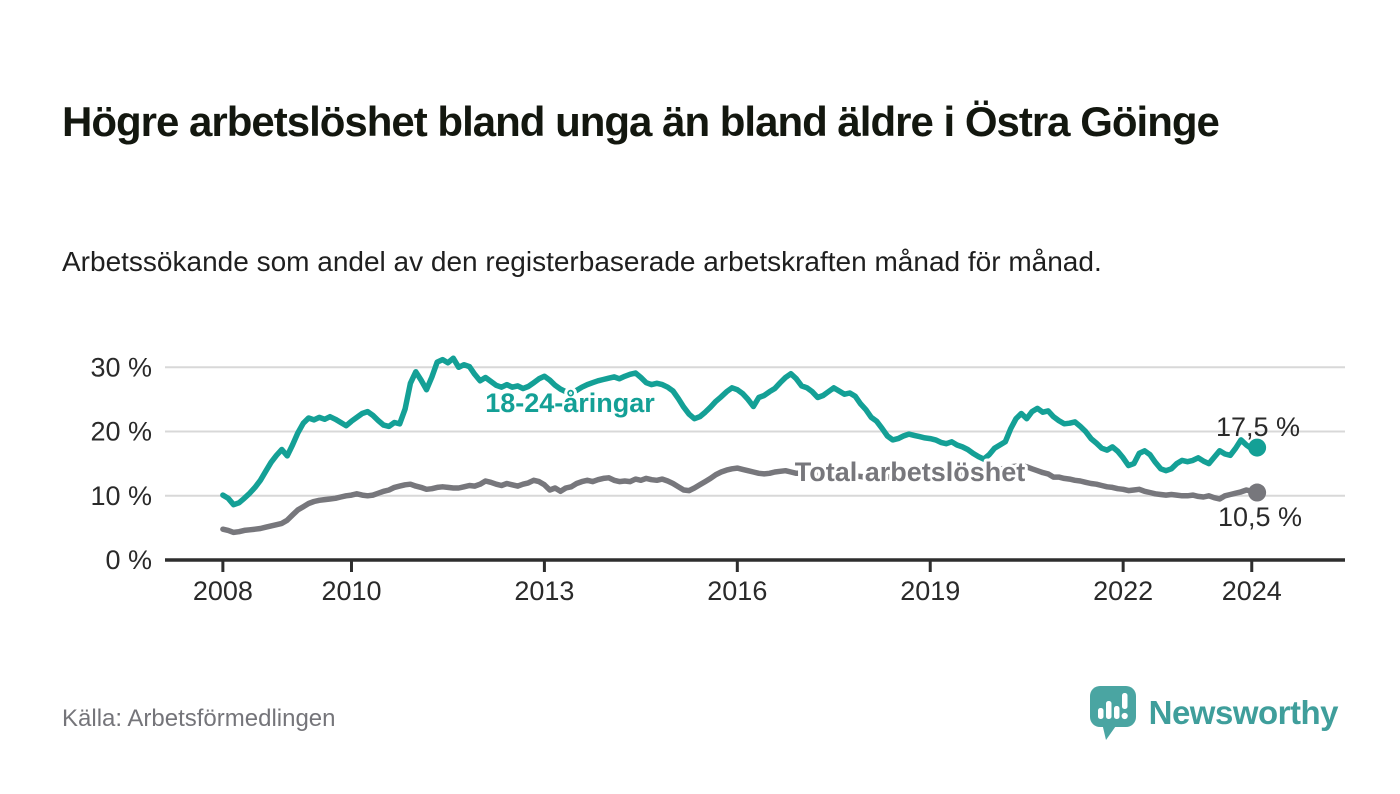 The height and width of the screenshot is (794, 1400). I want to click on x-tick-label-2013: 2013, so click(544, 591).